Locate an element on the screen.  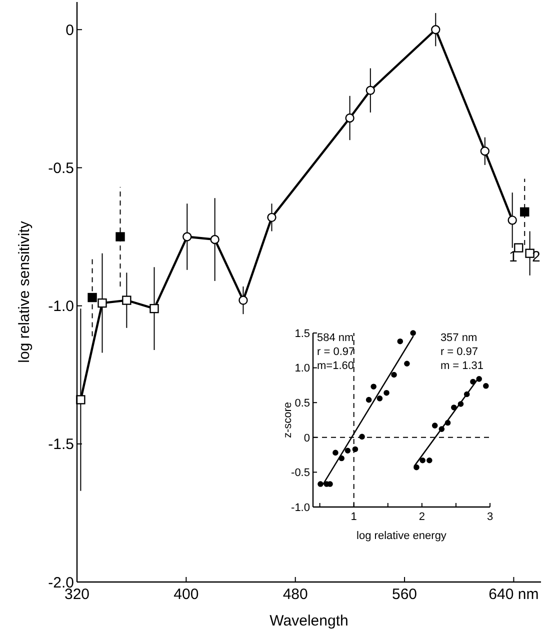
x-tick-label: 2 is located at coordinates (421, 517).